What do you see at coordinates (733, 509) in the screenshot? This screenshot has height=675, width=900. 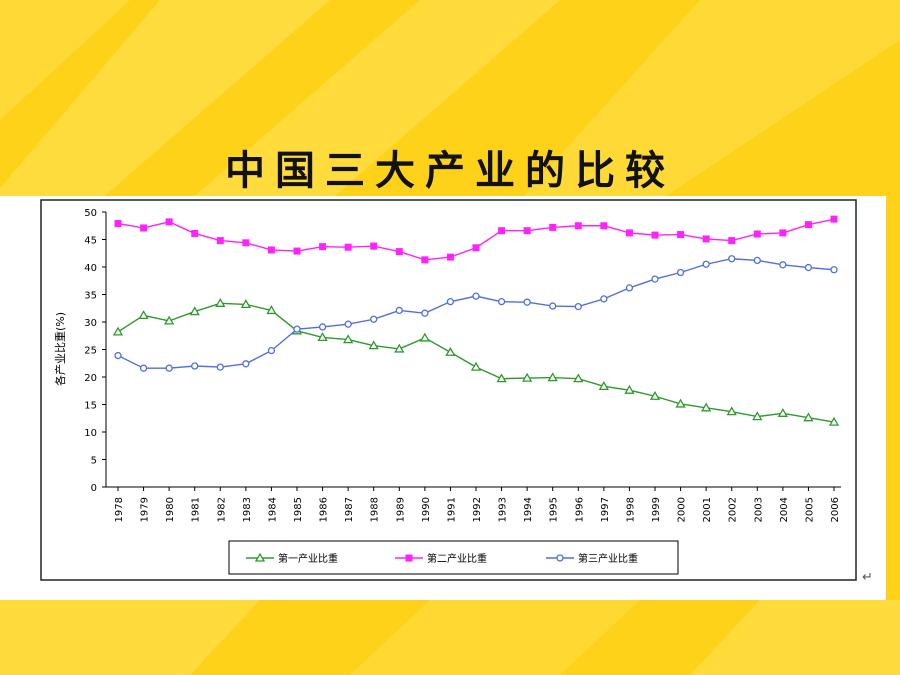 I see `x-tick-label: 2002` at bounding box center [733, 509].